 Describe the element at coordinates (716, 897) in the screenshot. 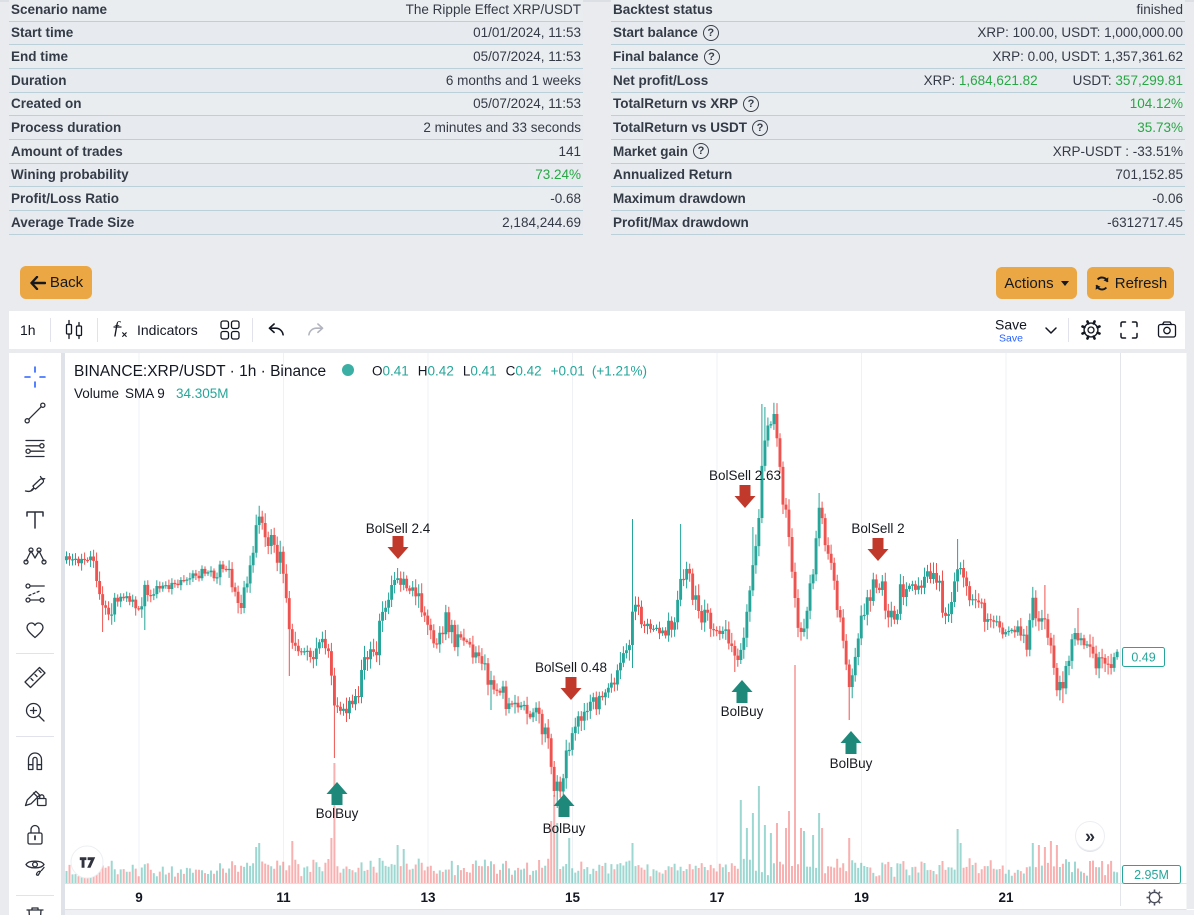

I see `svg-text: 17` at that location.